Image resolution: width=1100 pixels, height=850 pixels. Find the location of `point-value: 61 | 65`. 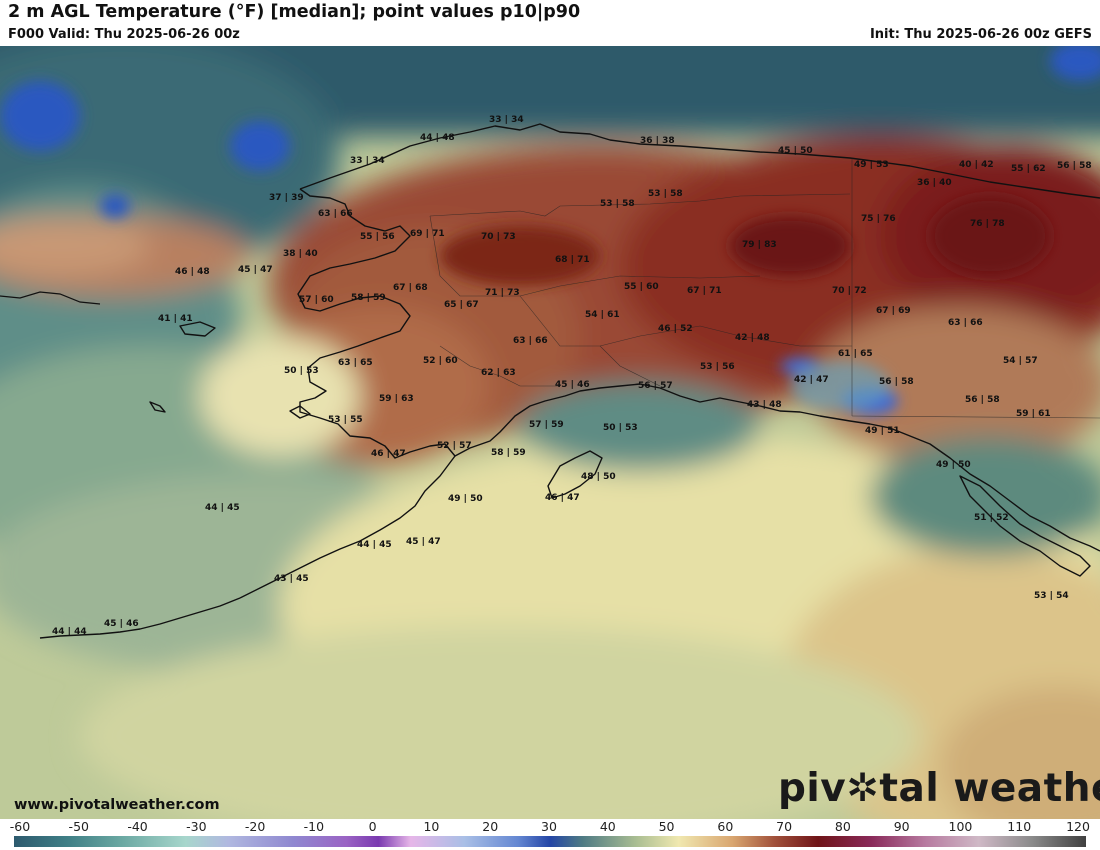

point-value: 61 | 65 is located at coordinates (855, 354).